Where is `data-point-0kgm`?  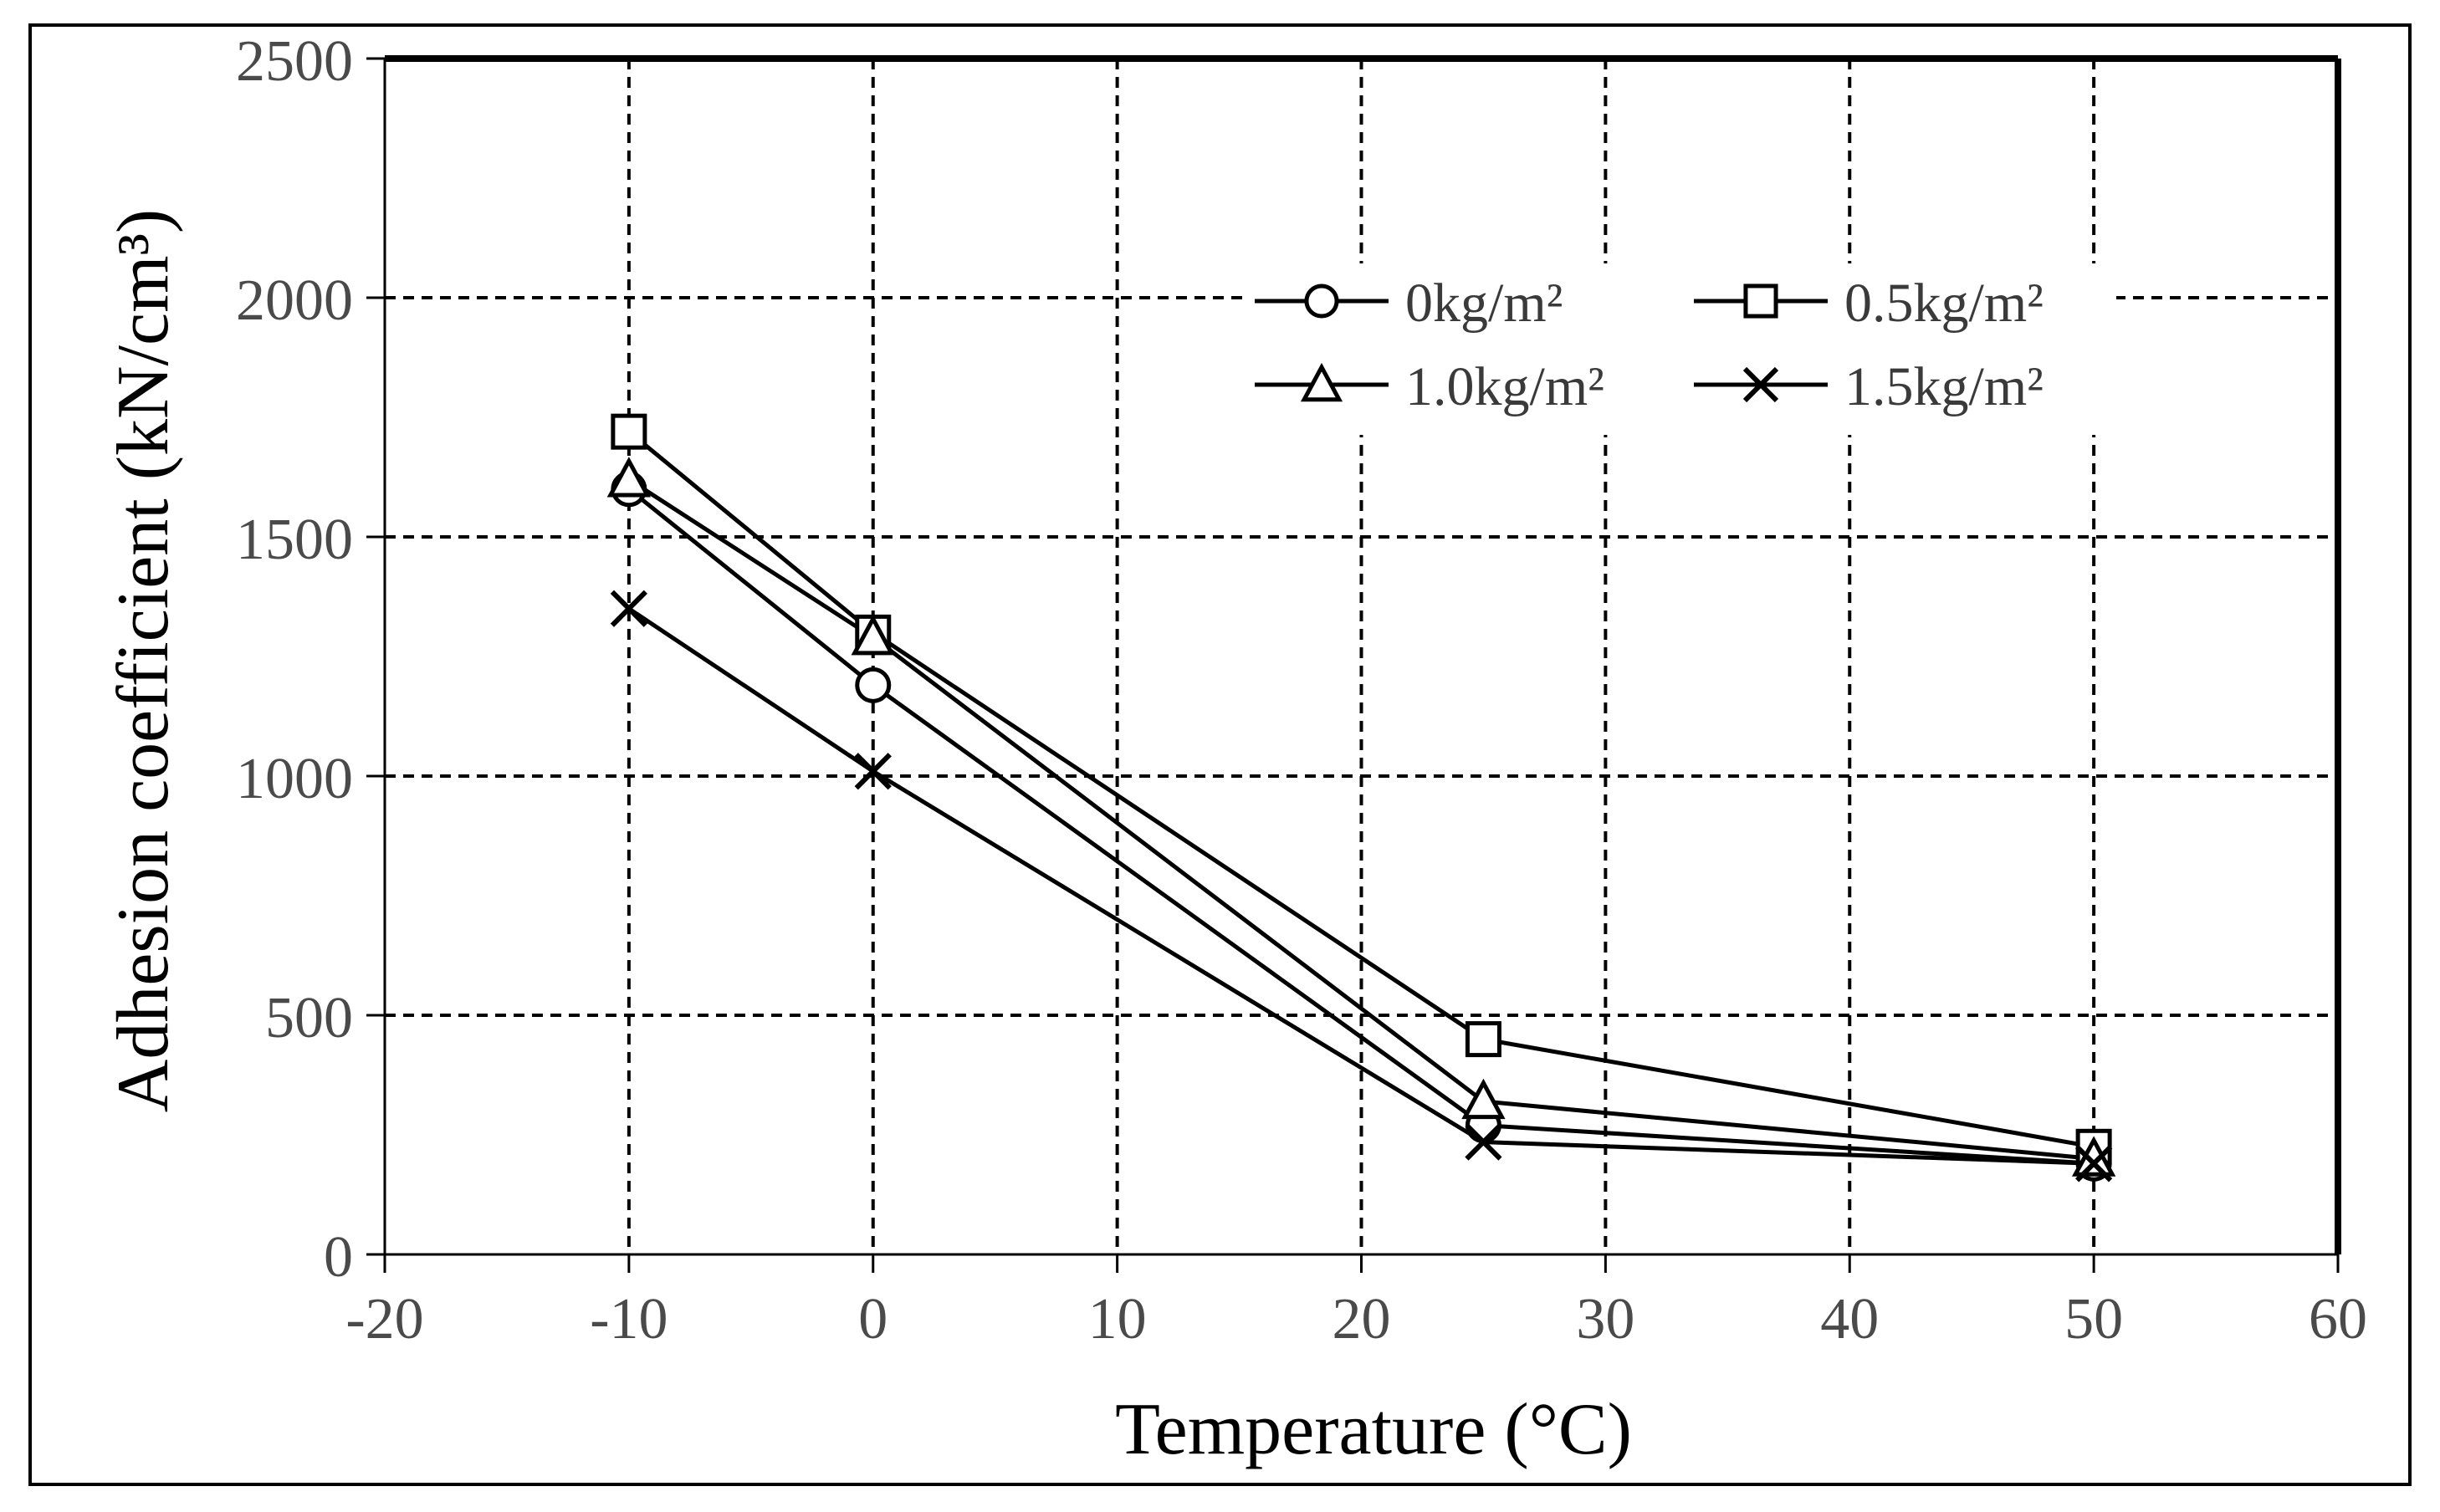
data-point-0kgm is located at coordinates (874, 685).